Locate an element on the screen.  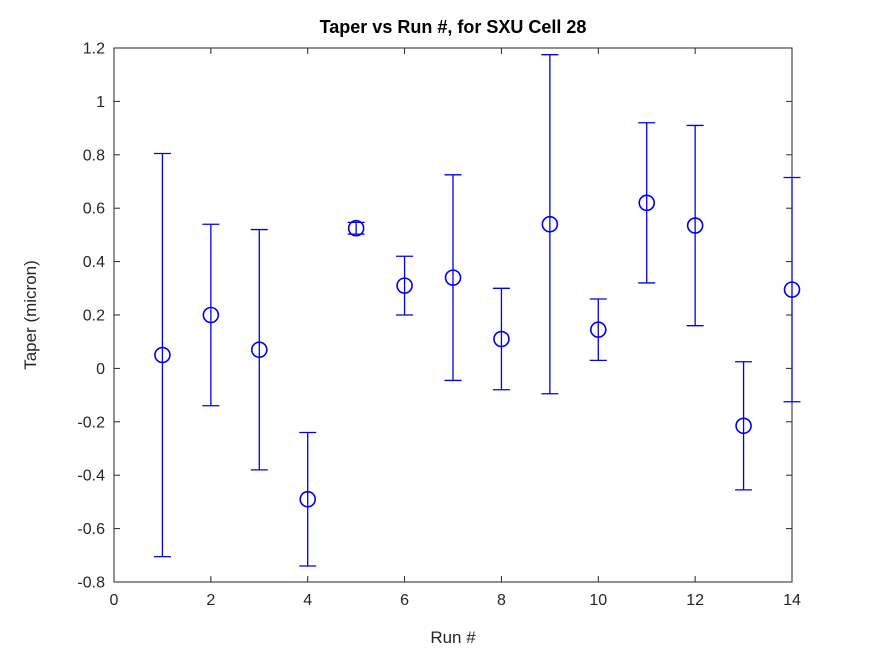
y-tick-label: -0.8 is located at coordinates (91, 583).